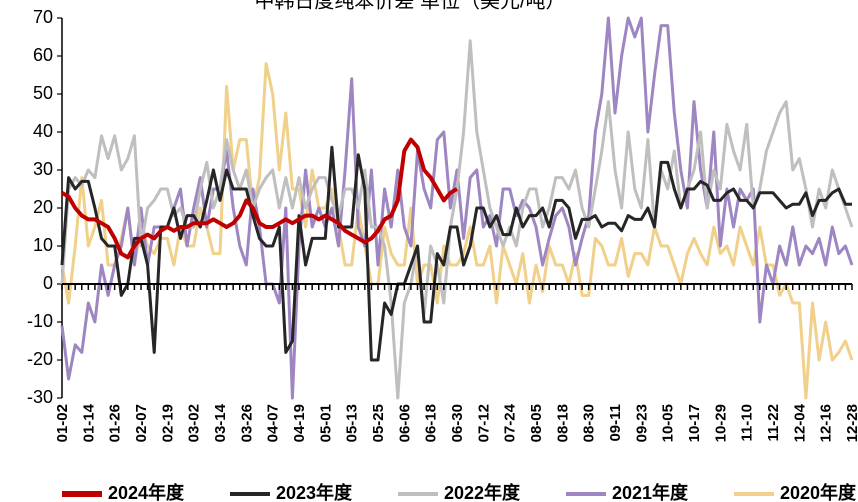 Image resolution: width=858 pixels, height=502 pixels. What do you see at coordinates (589, 423) in the screenshot?
I see `x-tick-label: 08-30` at bounding box center [589, 423].